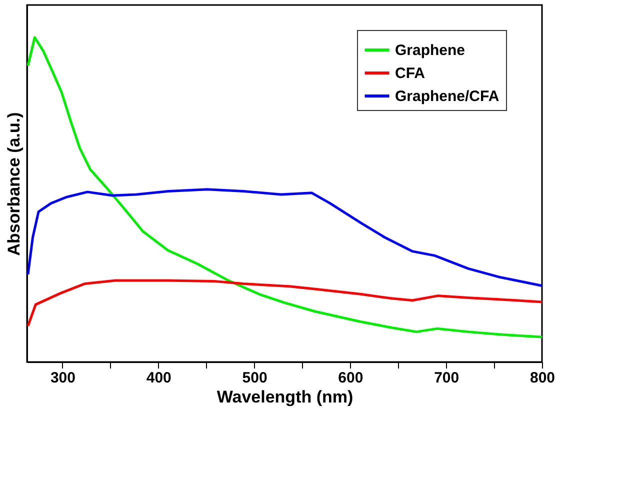 The image size is (630, 490). What do you see at coordinates (159, 378) in the screenshot?
I see `x-tick-label: 400` at bounding box center [159, 378].